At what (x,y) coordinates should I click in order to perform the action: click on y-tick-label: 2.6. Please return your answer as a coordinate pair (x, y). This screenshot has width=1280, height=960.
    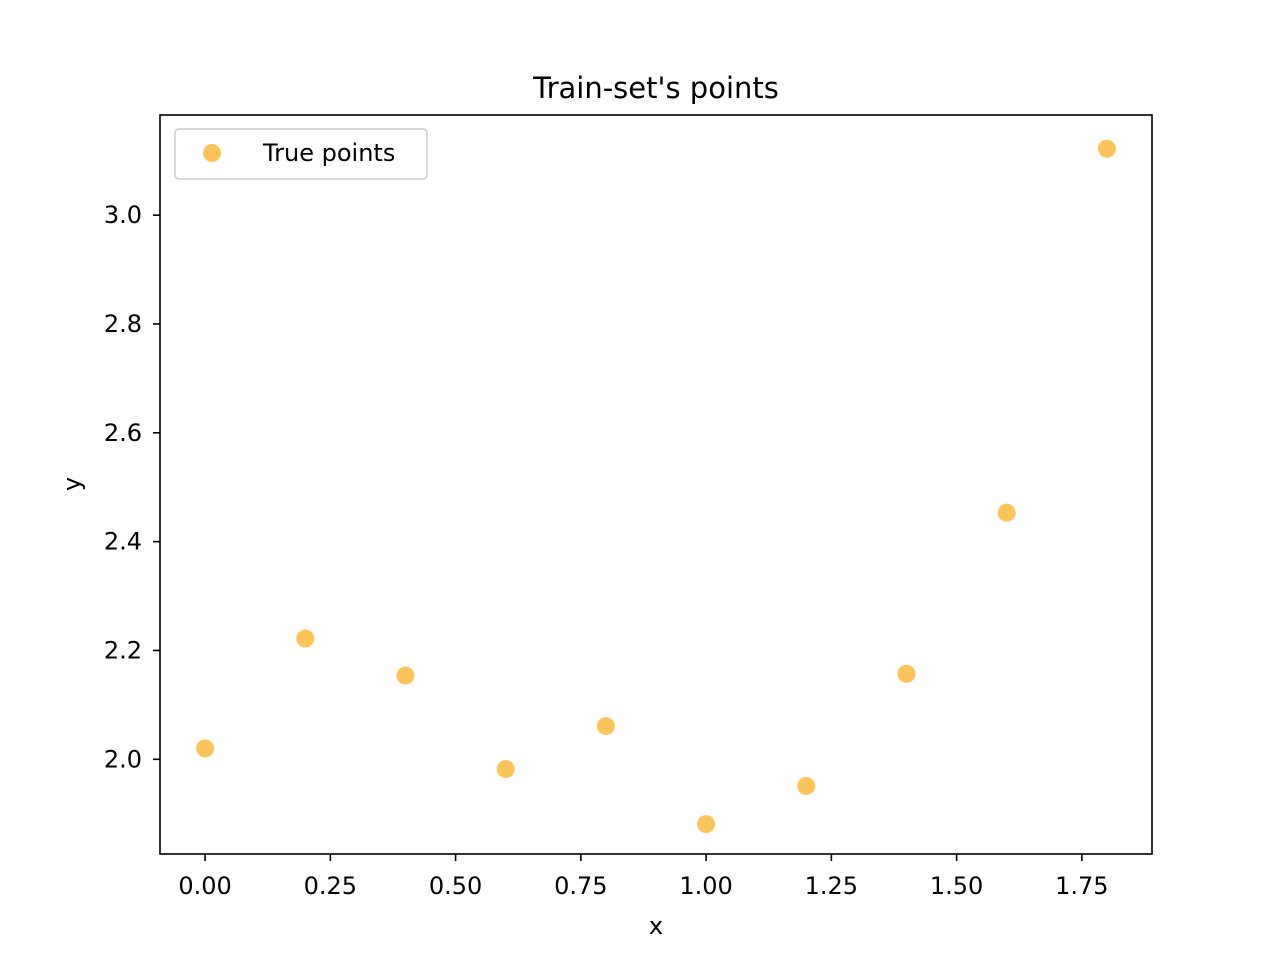
    Looking at the image, I should click on (123, 433).